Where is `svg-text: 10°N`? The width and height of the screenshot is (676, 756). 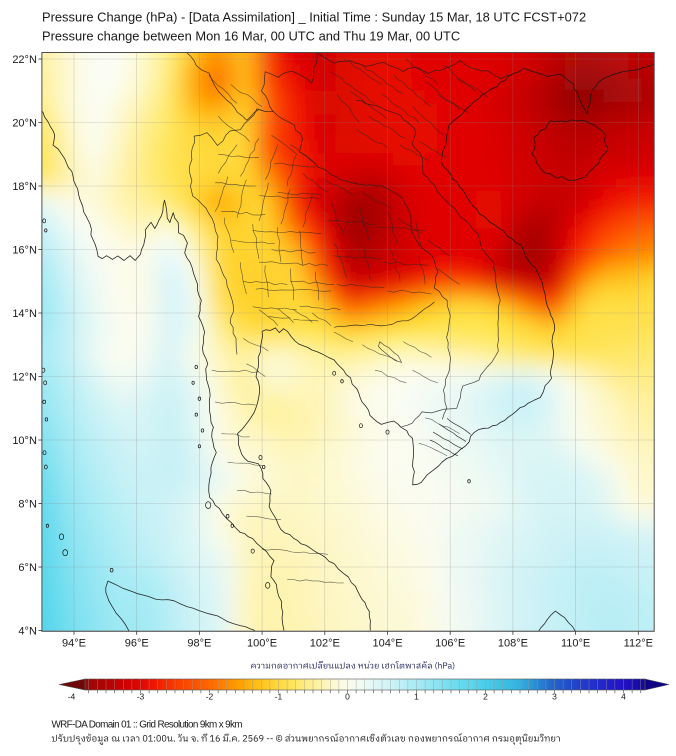 svg-text: 10°N is located at coordinates (24, 441).